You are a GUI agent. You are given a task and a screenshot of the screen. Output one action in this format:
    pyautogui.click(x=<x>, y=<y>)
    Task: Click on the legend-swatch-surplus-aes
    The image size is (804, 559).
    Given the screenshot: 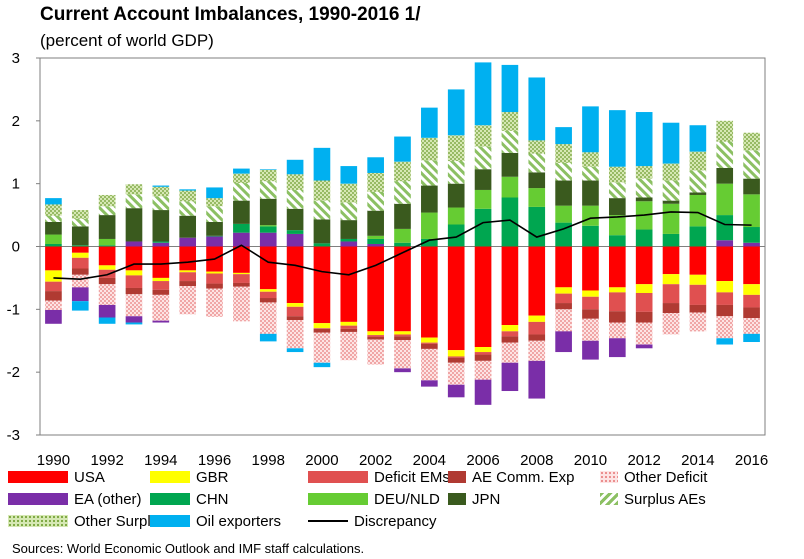 What is the action you would take?
    pyautogui.click(x=609, y=499)
    